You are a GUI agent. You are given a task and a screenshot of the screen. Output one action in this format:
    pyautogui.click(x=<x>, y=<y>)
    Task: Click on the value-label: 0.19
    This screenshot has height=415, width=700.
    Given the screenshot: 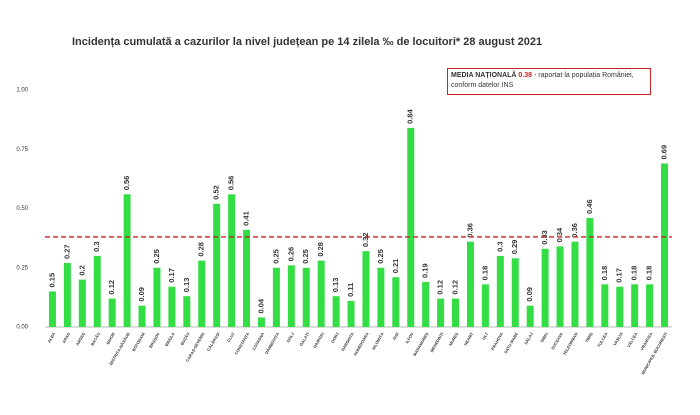 What is the action you would take?
    pyautogui.click(x=425, y=270)
    